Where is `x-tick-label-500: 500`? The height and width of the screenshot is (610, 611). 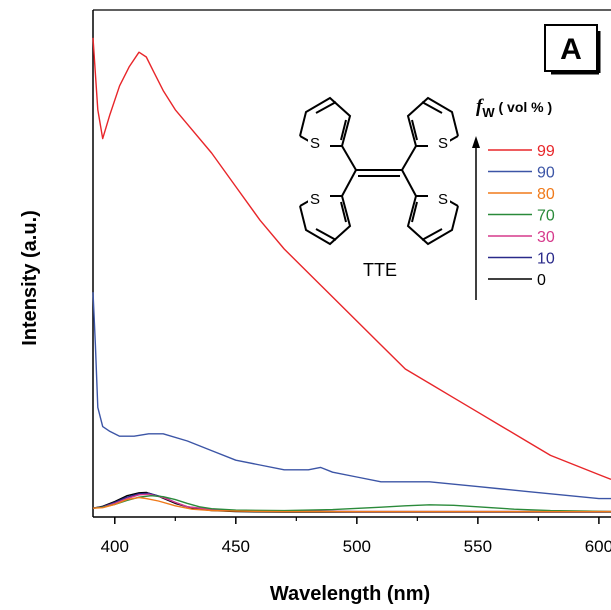
x-tick-label-500: 500 is located at coordinates (357, 546).